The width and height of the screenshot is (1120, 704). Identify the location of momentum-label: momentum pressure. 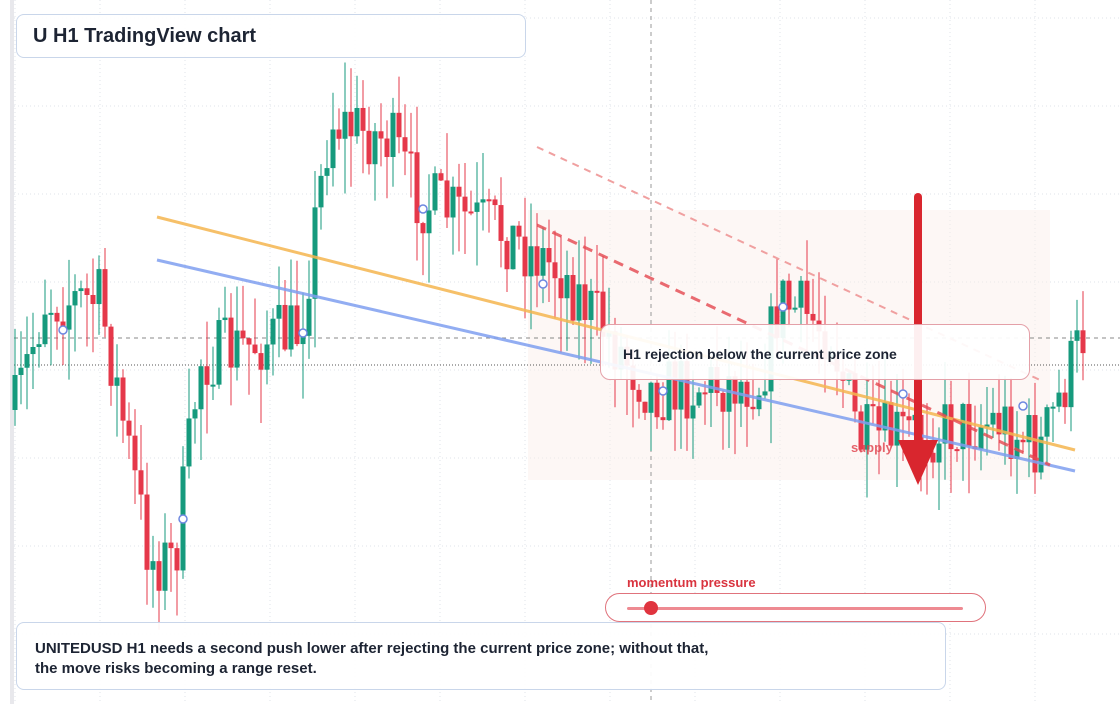
(691, 582).